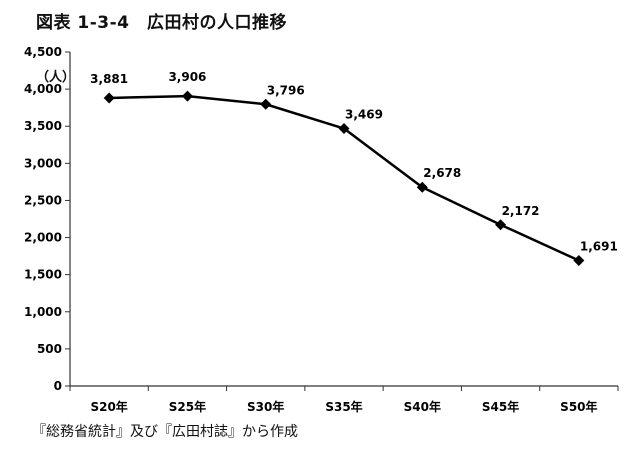 This screenshot has height=457, width=640. I want to click on y-tick-label: 1,500, so click(43, 275).